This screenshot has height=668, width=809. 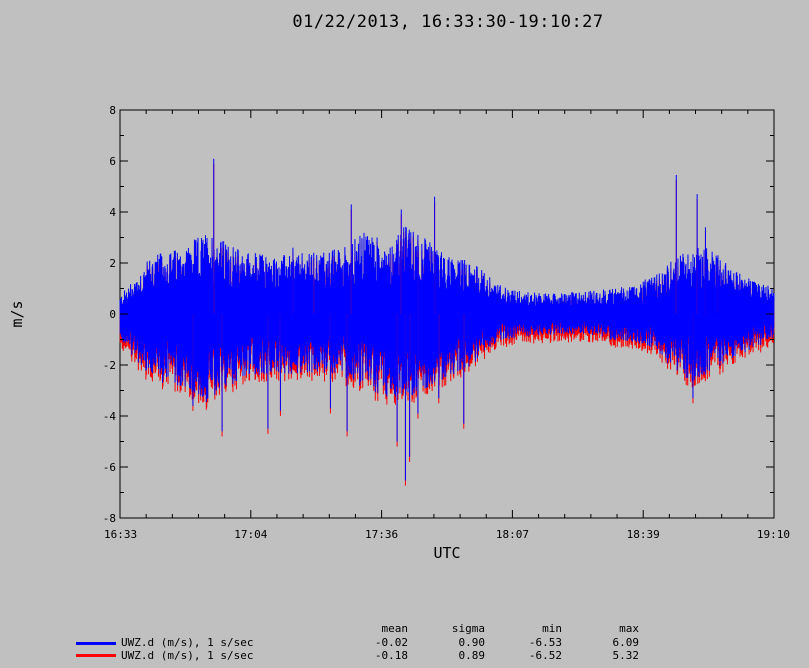 I want to click on y-tick-label: -4, so click(x=110, y=416).